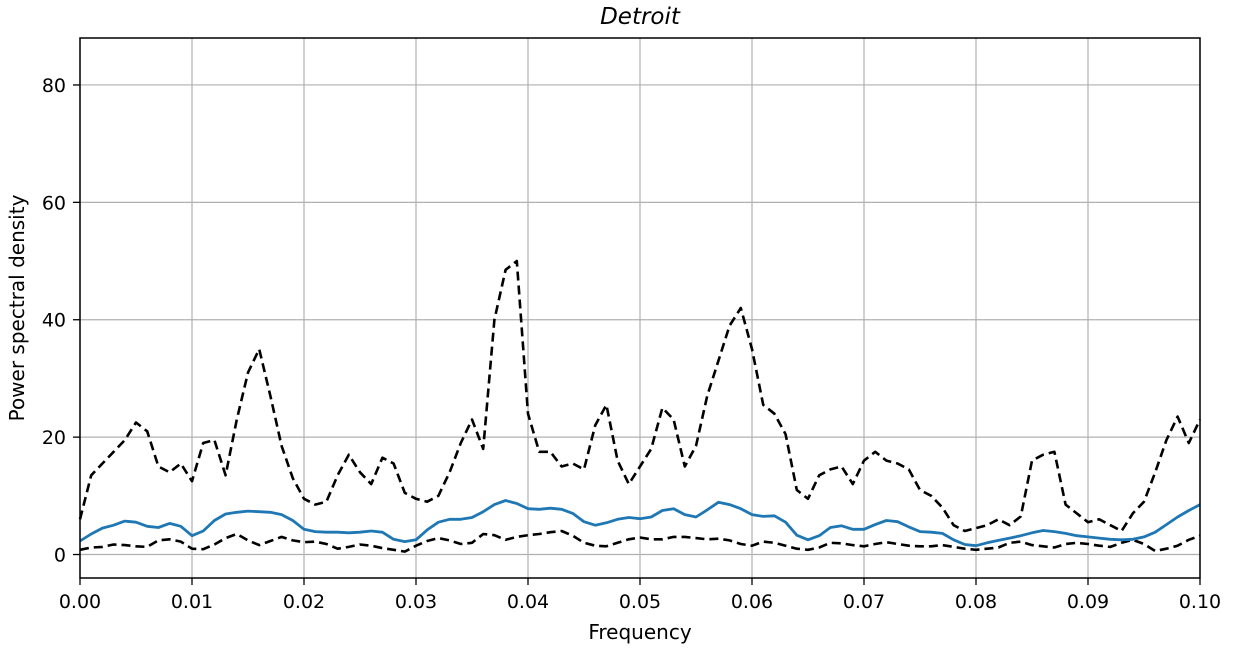 The image size is (1235, 656). What do you see at coordinates (54, 86) in the screenshot?
I see `y-tick-label: 80` at bounding box center [54, 86].